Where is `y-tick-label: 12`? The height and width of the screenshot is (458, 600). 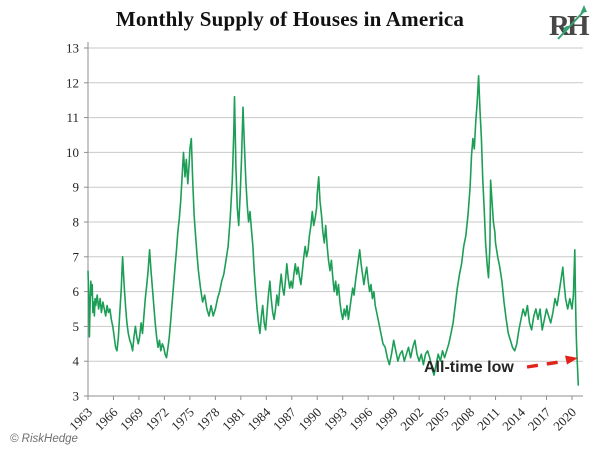 y-tick-label: 12 is located at coordinates (72, 82).